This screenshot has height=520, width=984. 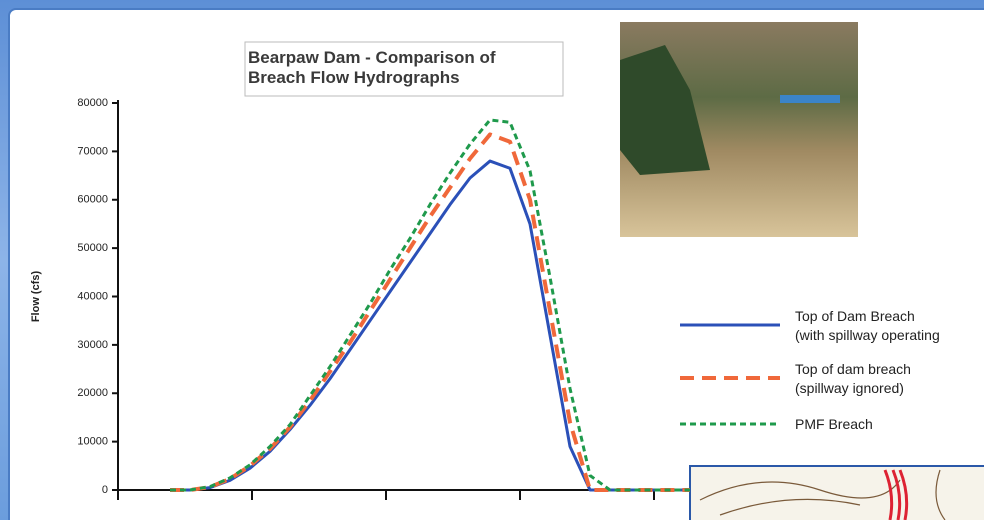 I want to click on photo-dam, so click(x=810, y=99).